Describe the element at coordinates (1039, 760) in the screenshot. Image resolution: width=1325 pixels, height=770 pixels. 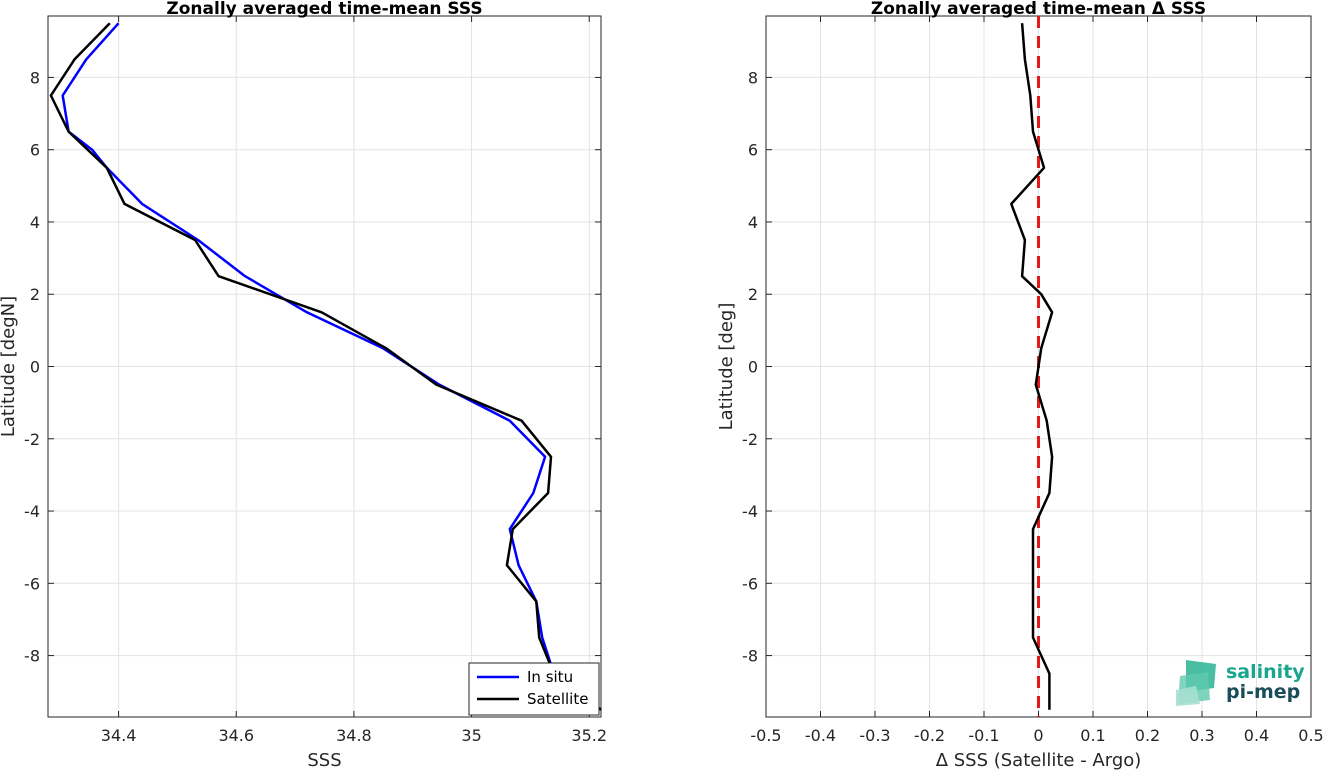
I see `x-axis-label: Δ SSS (Satellite - Argo)` at that location.